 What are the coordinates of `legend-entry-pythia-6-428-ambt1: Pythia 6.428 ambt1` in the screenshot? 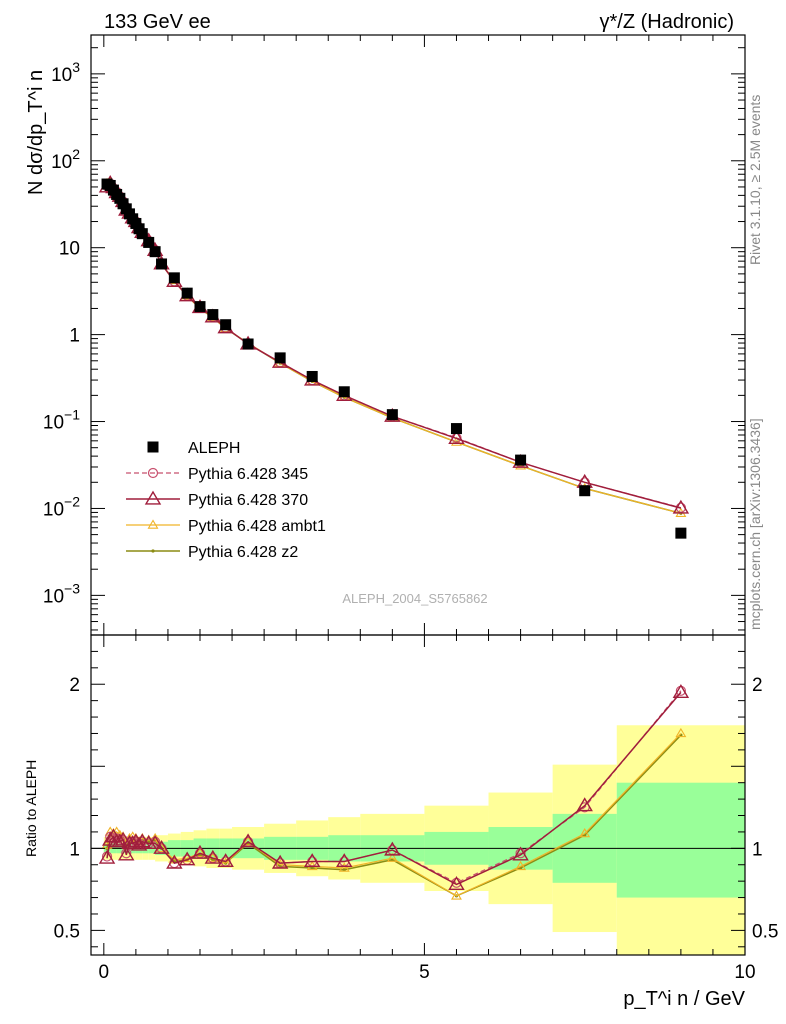 It's located at (226, 526).